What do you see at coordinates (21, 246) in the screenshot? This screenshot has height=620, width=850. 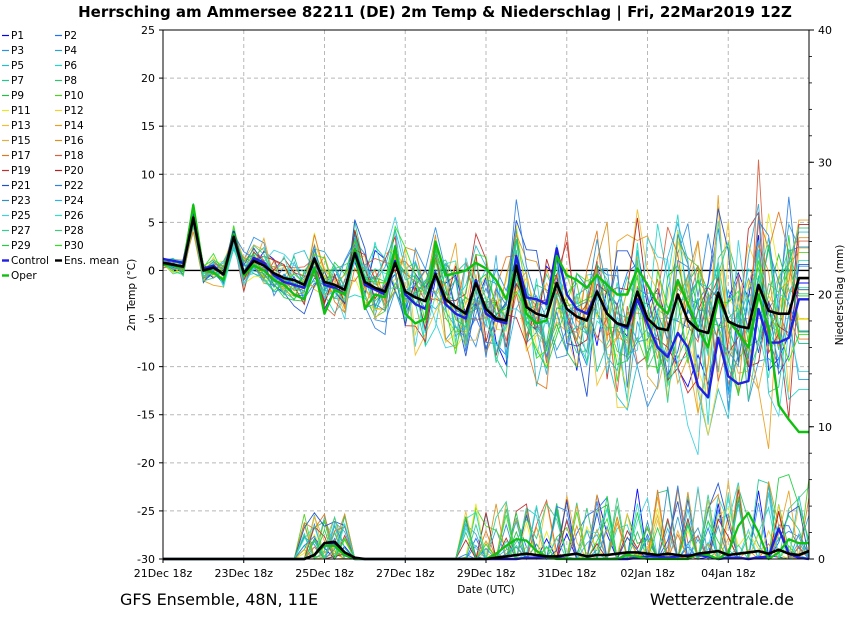 I see `legend-label-p29: P29` at bounding box center [21, 246].